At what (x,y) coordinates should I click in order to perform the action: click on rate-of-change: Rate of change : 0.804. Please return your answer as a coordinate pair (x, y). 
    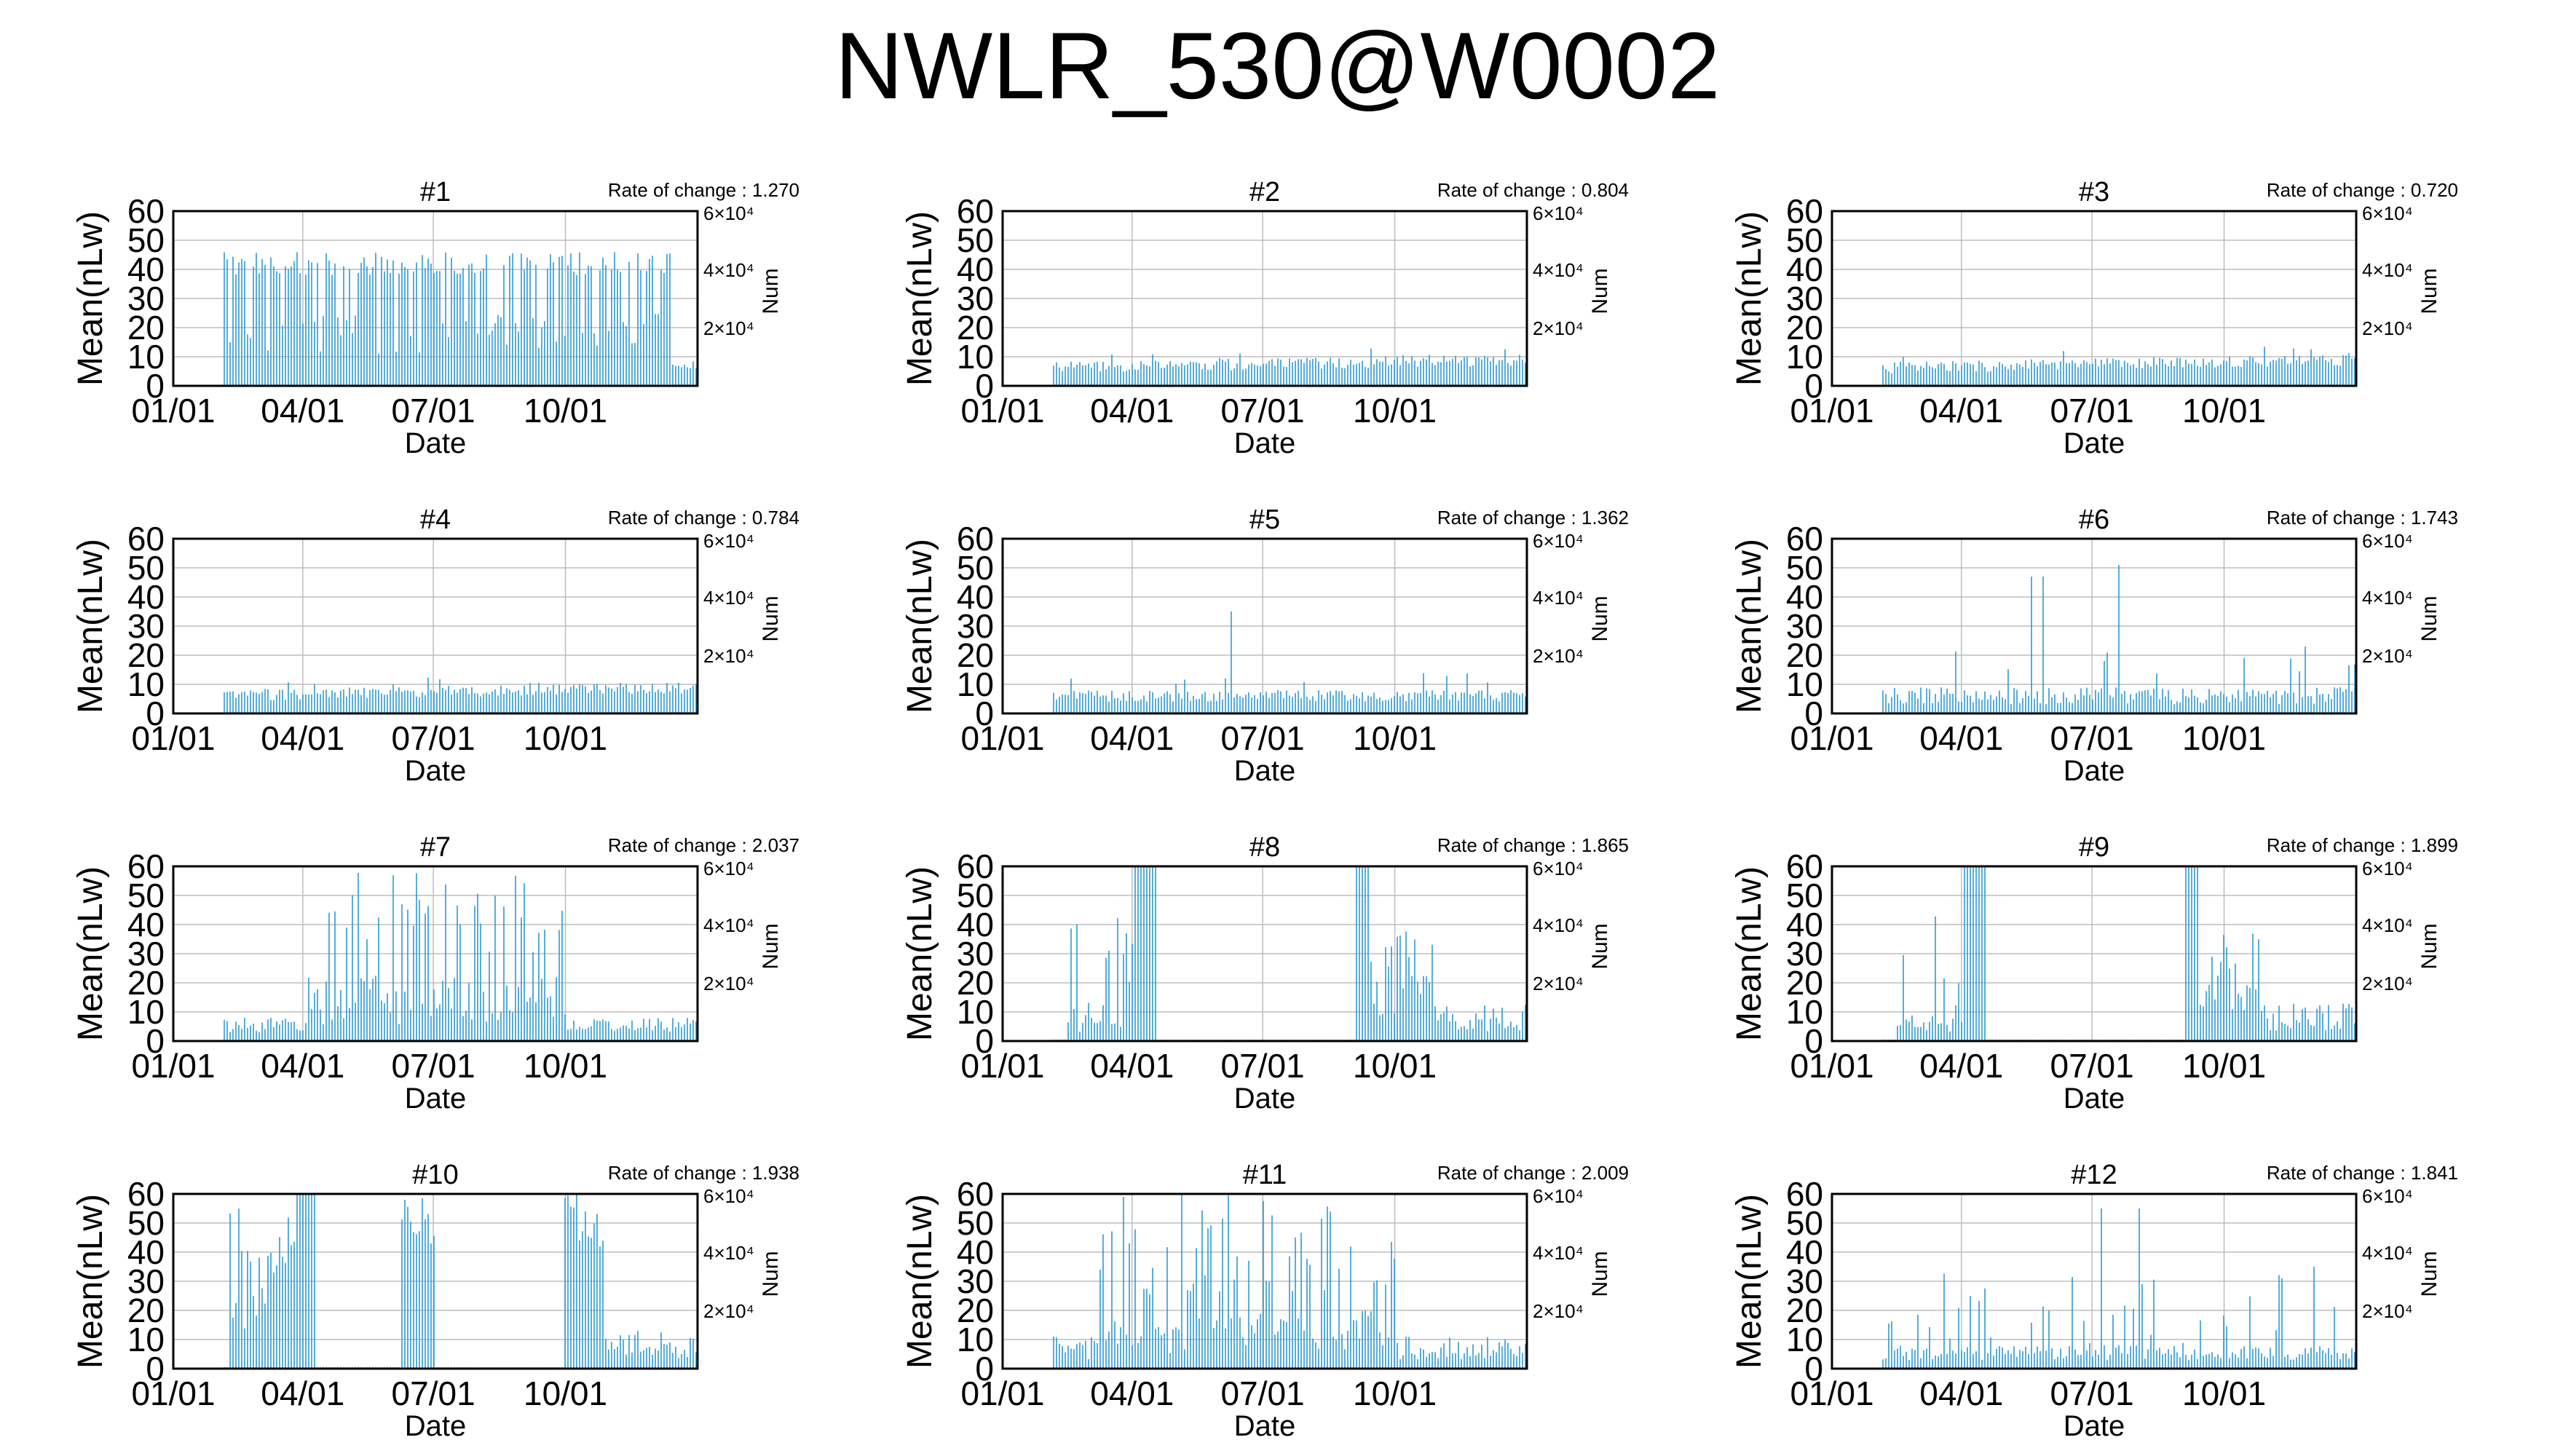
    Looking at the image, I should click on (1533, 190).